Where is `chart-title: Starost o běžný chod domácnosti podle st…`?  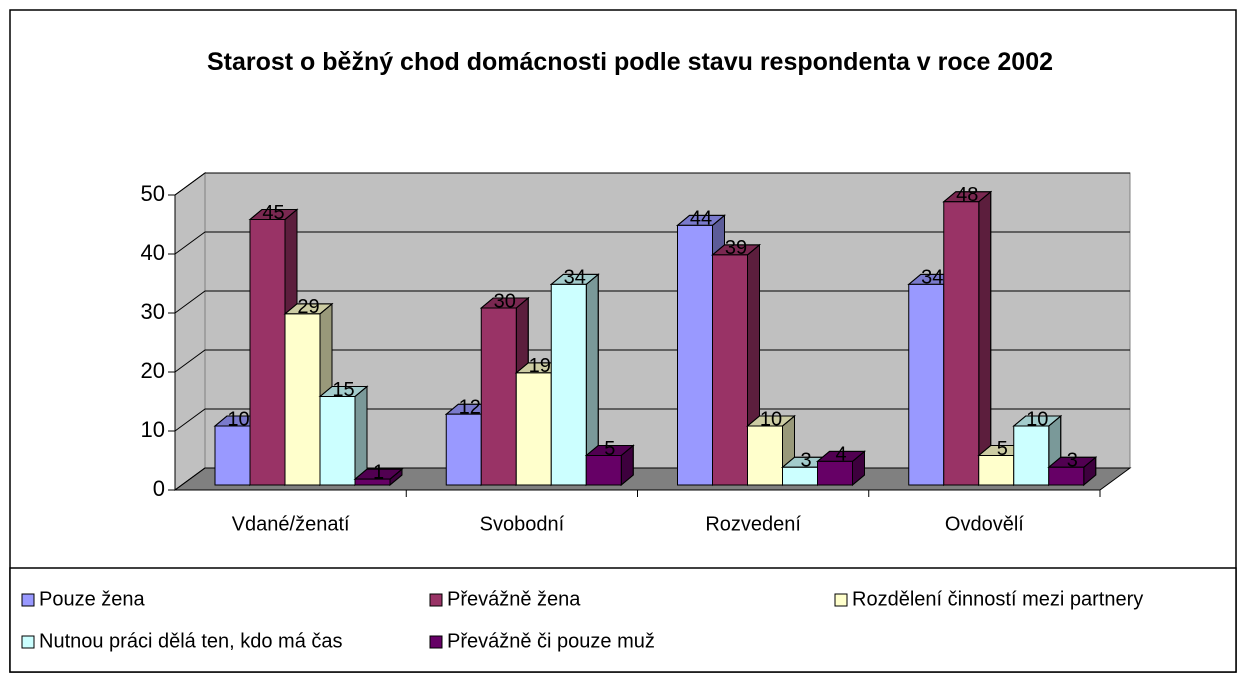
chart-title: Starost o běžný chod domácnosti podle st… is located at coordinates (630, 62).